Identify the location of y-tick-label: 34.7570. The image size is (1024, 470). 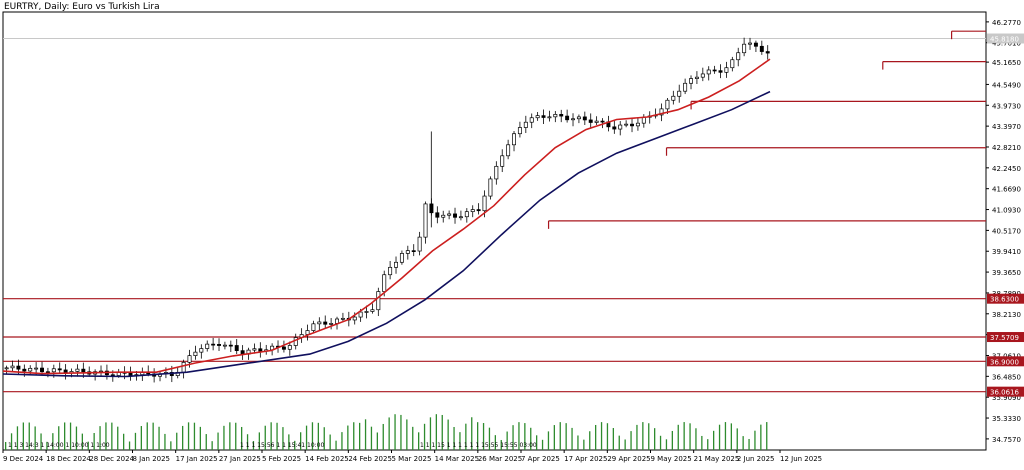
(1006, 440).